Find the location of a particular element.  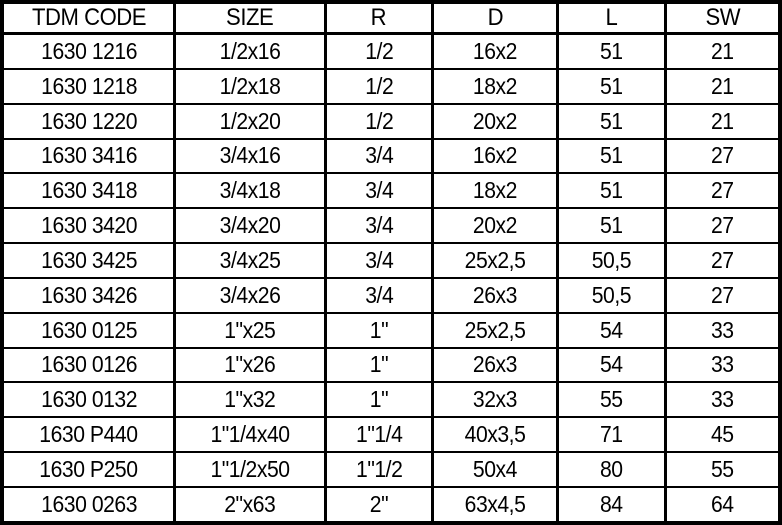

table-cell: 1630 1216 is located at coordinates (88, 51).